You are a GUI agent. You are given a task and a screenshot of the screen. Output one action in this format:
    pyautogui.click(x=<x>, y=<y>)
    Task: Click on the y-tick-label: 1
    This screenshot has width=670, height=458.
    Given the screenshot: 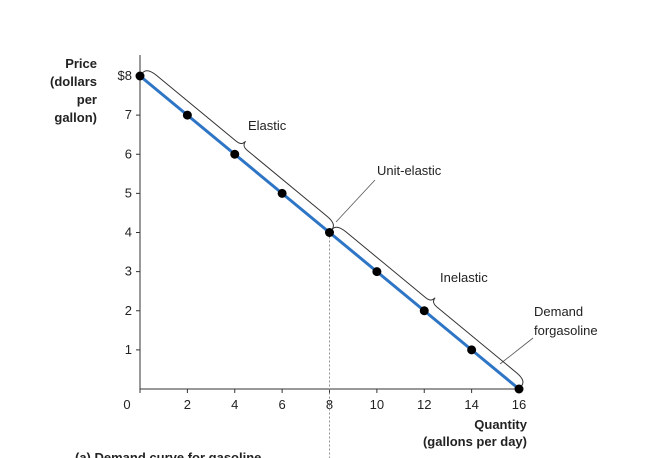 What is the action you would take?
    pyautogui.click(x=128, y=349)
    